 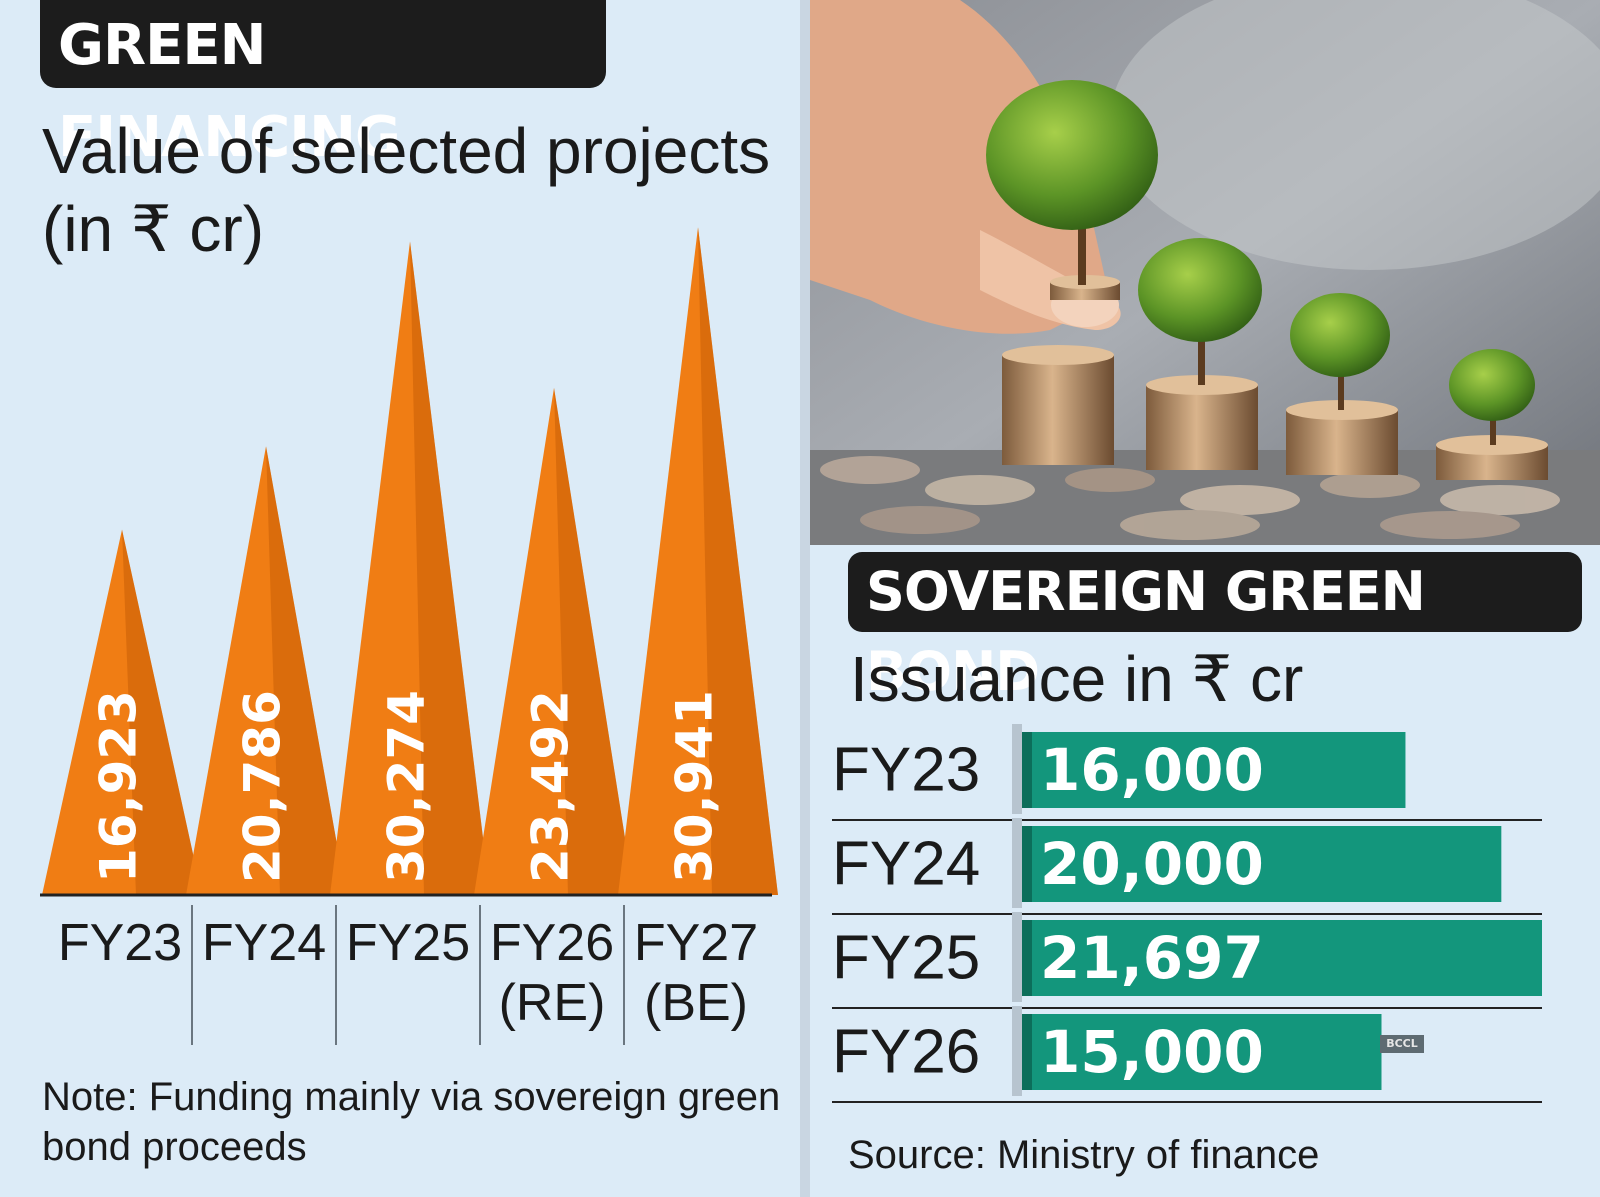 I want to click on hbar-label: 15,000, so click(x=1152, y=1052).